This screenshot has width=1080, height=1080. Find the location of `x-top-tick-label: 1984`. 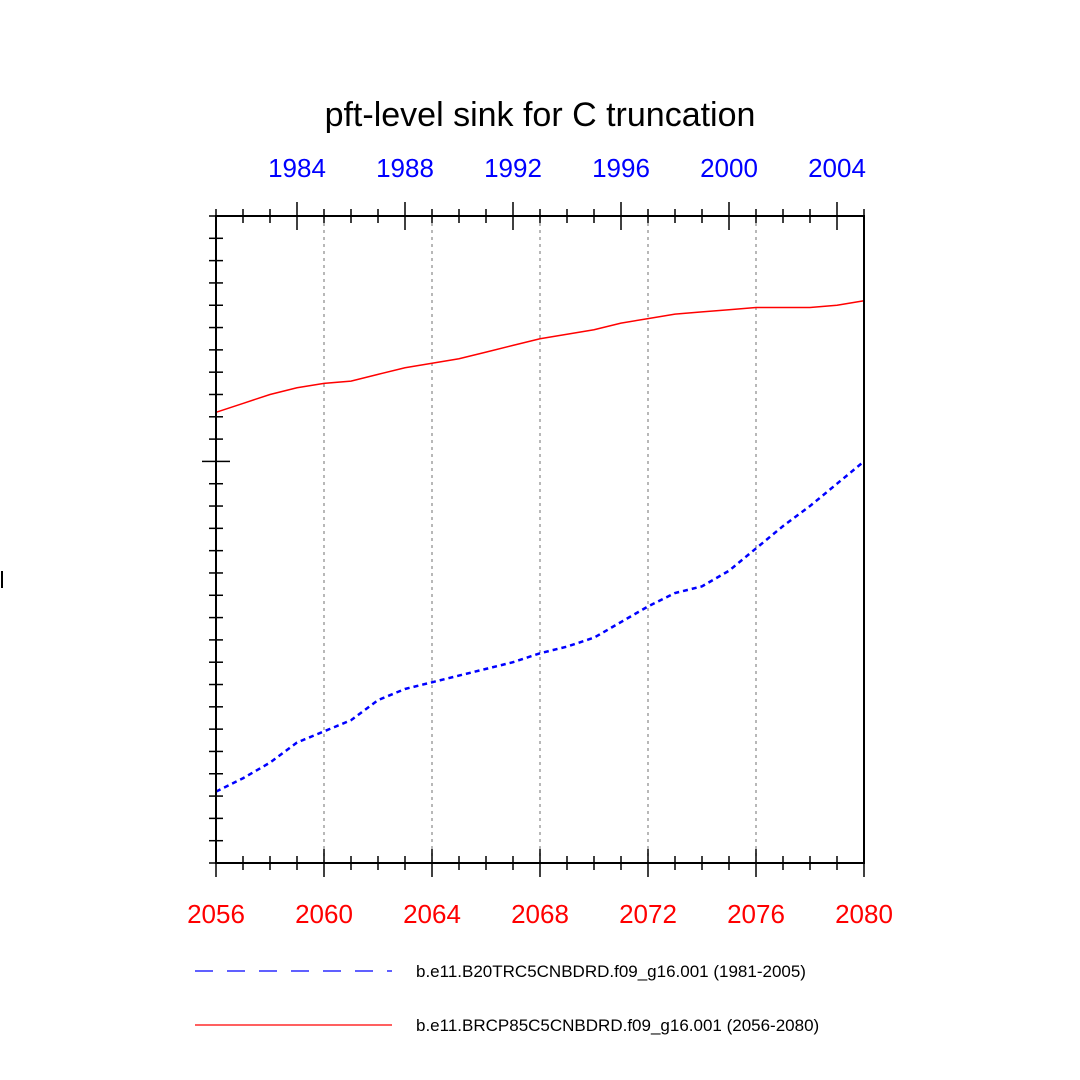

x-top-tick-label: 1984 is located at coordinates (297, 168).